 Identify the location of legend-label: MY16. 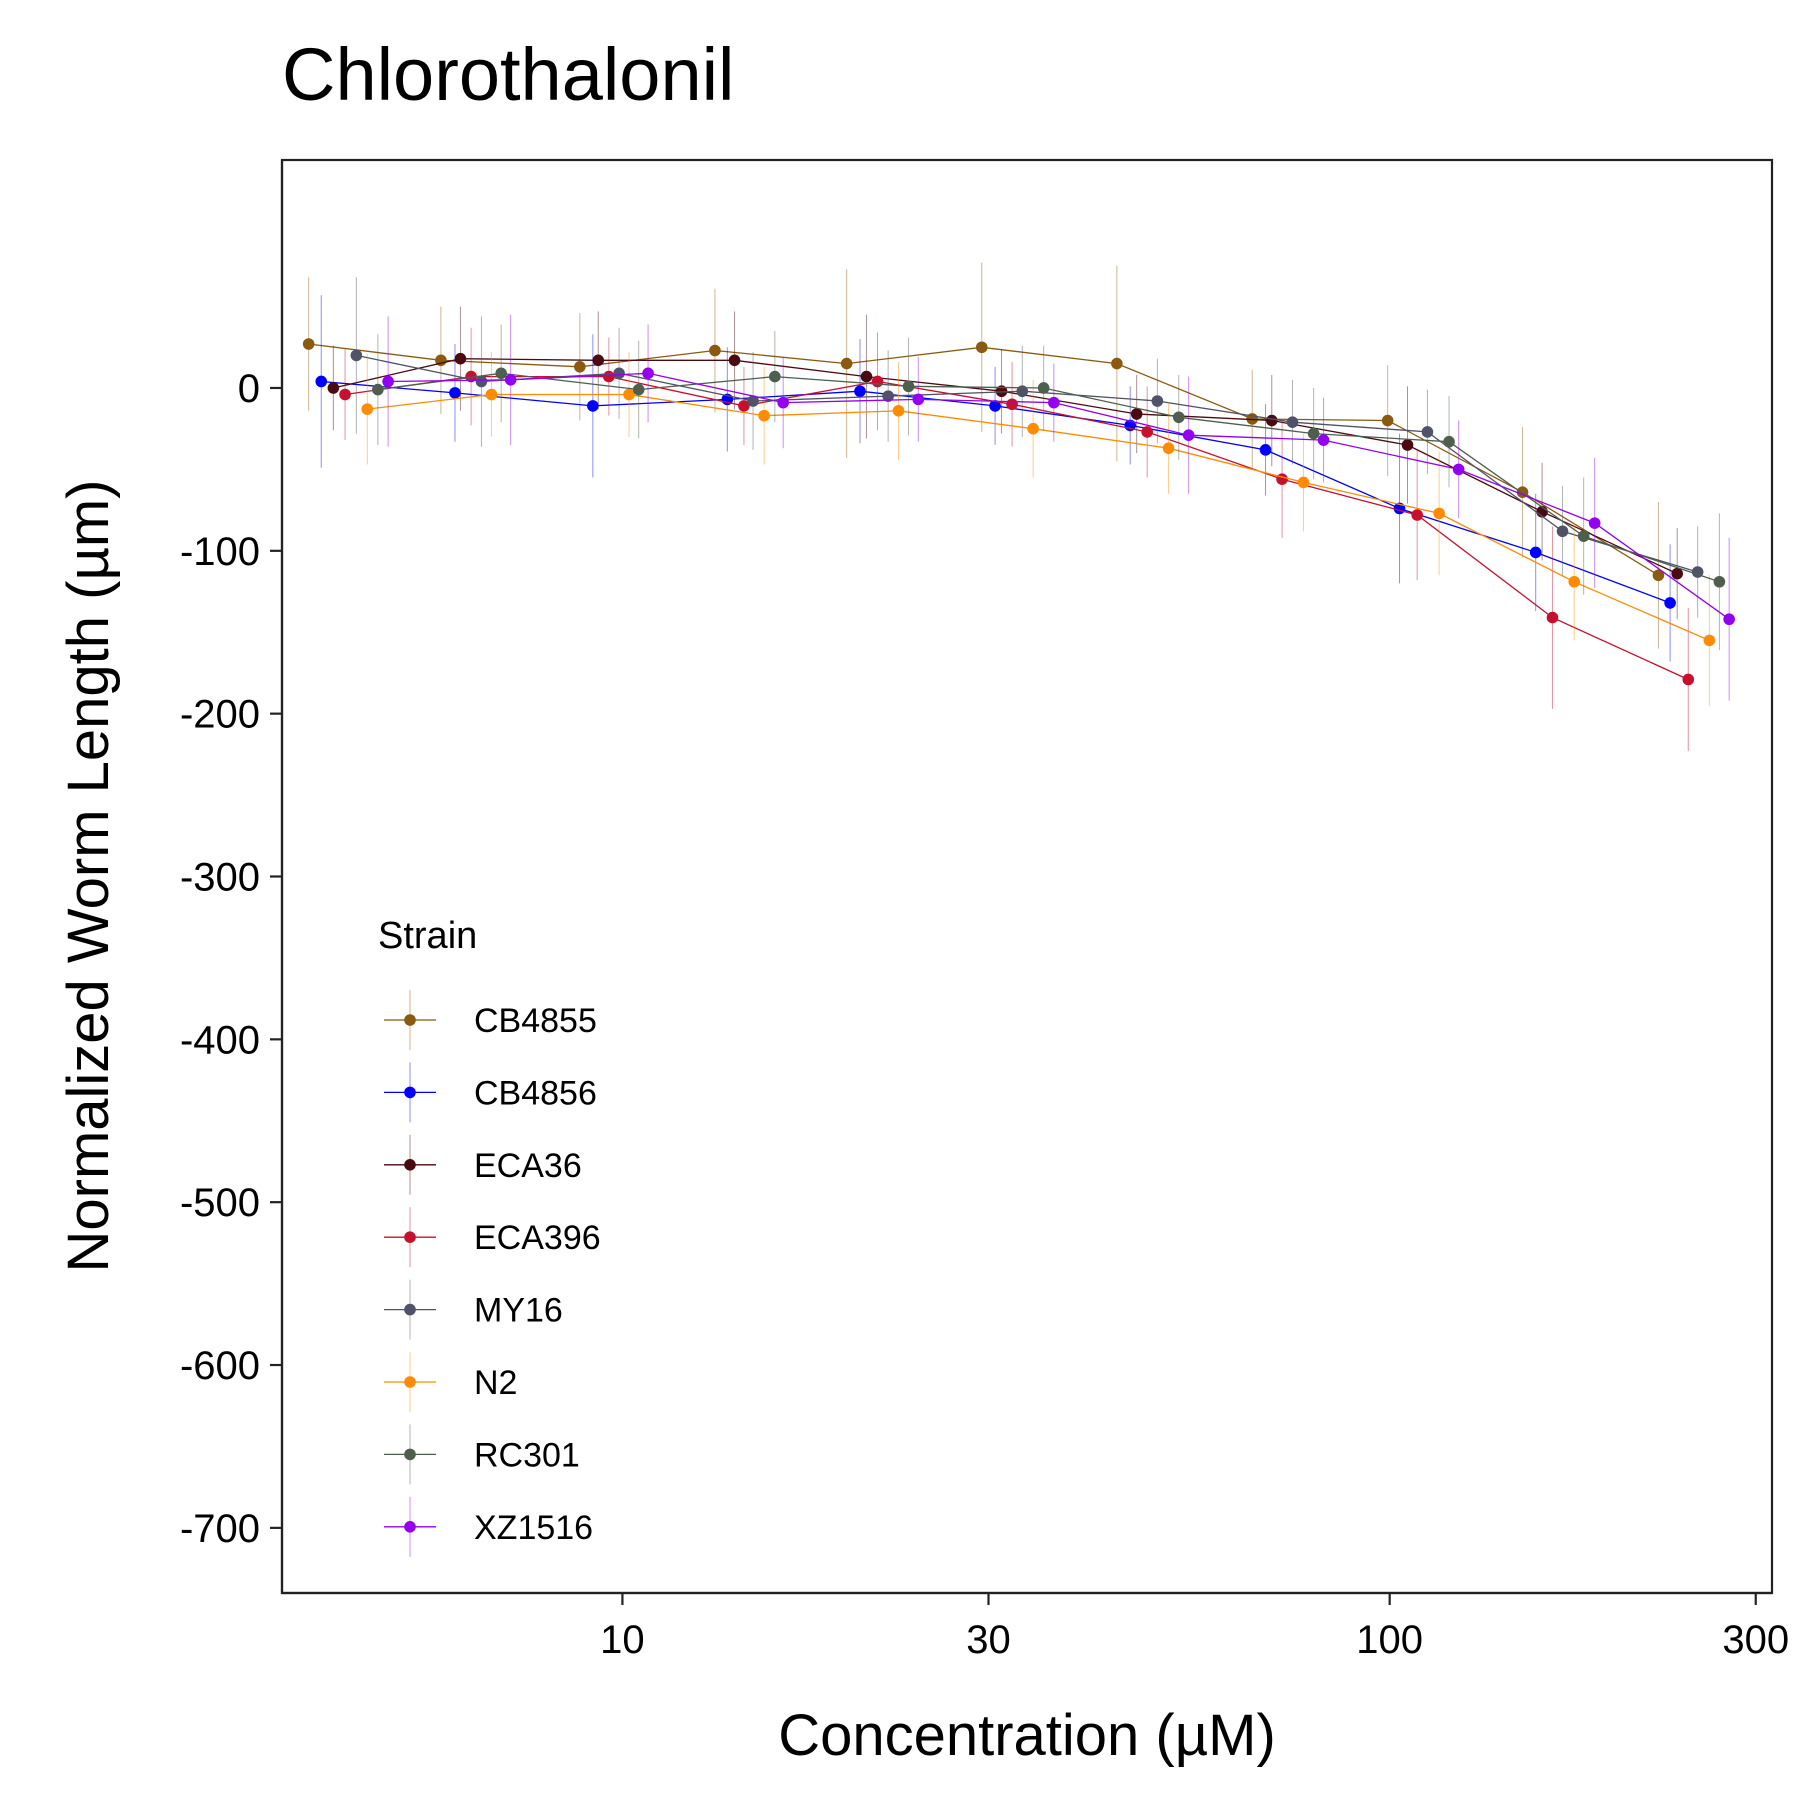
(518, 1311).